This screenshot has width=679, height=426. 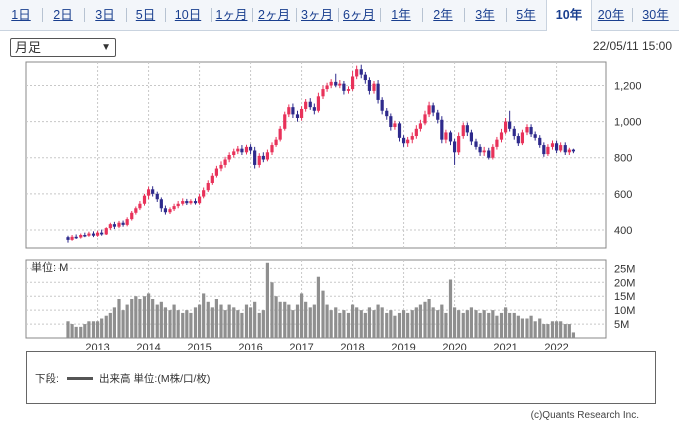 I want to click on volume-tick-label: 10M, so click(x=624, y=311).